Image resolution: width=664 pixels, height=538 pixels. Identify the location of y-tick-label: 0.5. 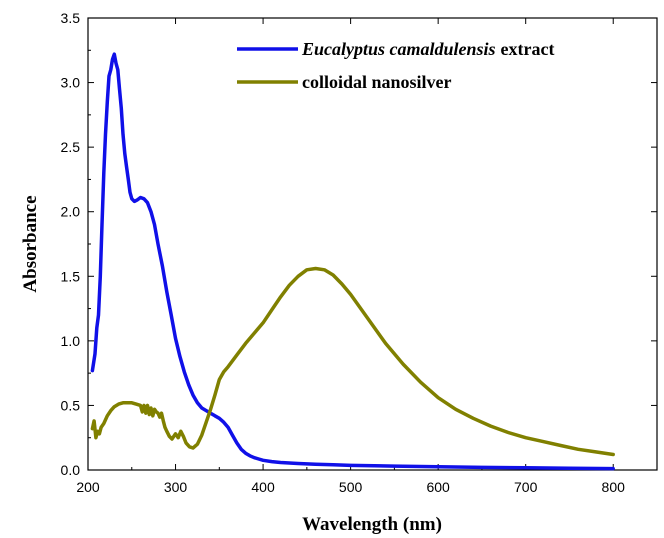
(71, 405).